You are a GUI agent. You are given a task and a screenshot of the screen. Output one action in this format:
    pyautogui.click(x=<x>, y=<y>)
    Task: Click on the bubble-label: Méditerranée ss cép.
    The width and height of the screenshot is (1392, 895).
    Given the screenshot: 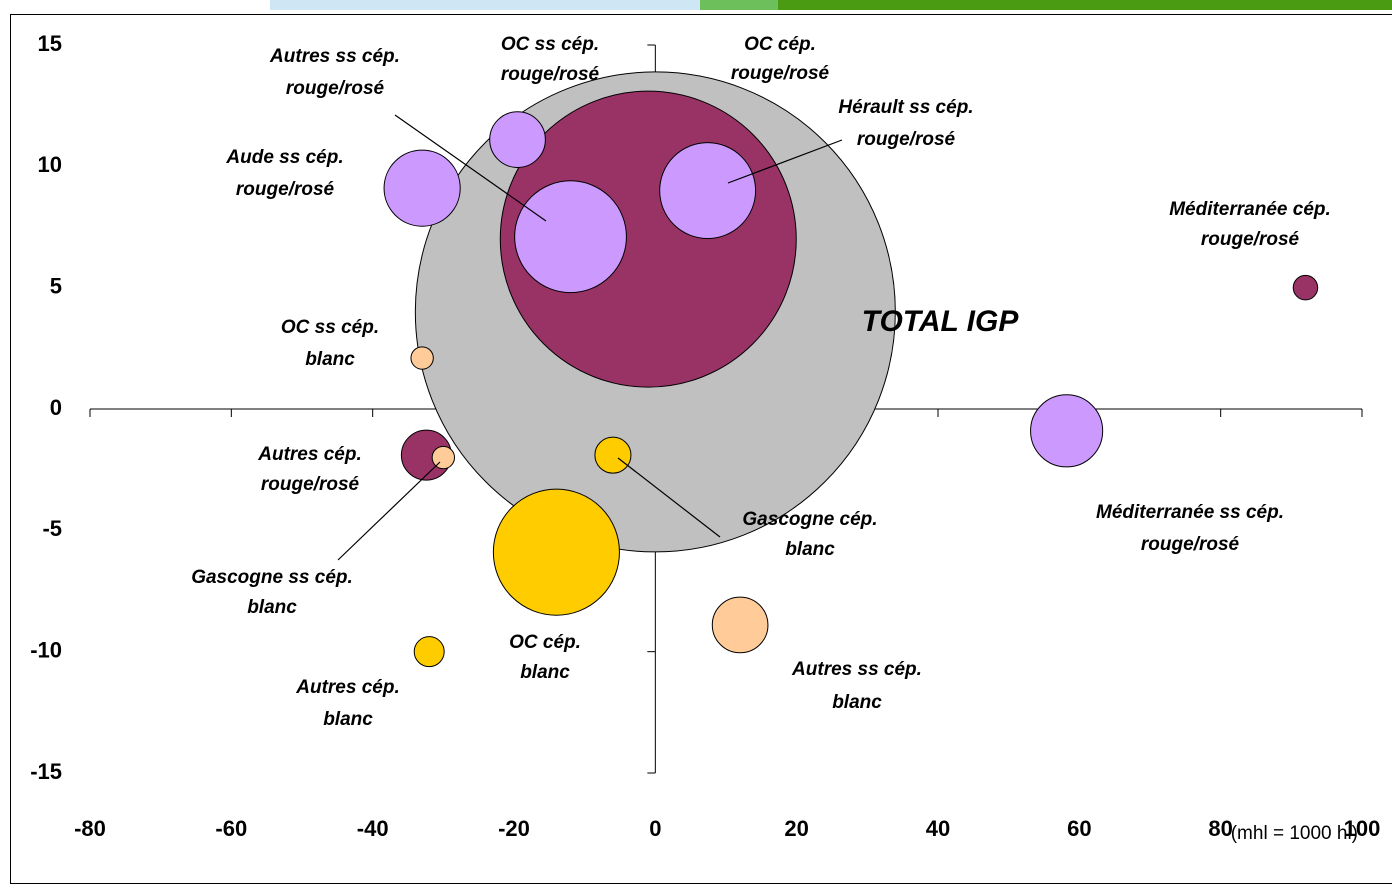 What is the action you would take?
    pyautogui.click(x=1190, y=512)
    